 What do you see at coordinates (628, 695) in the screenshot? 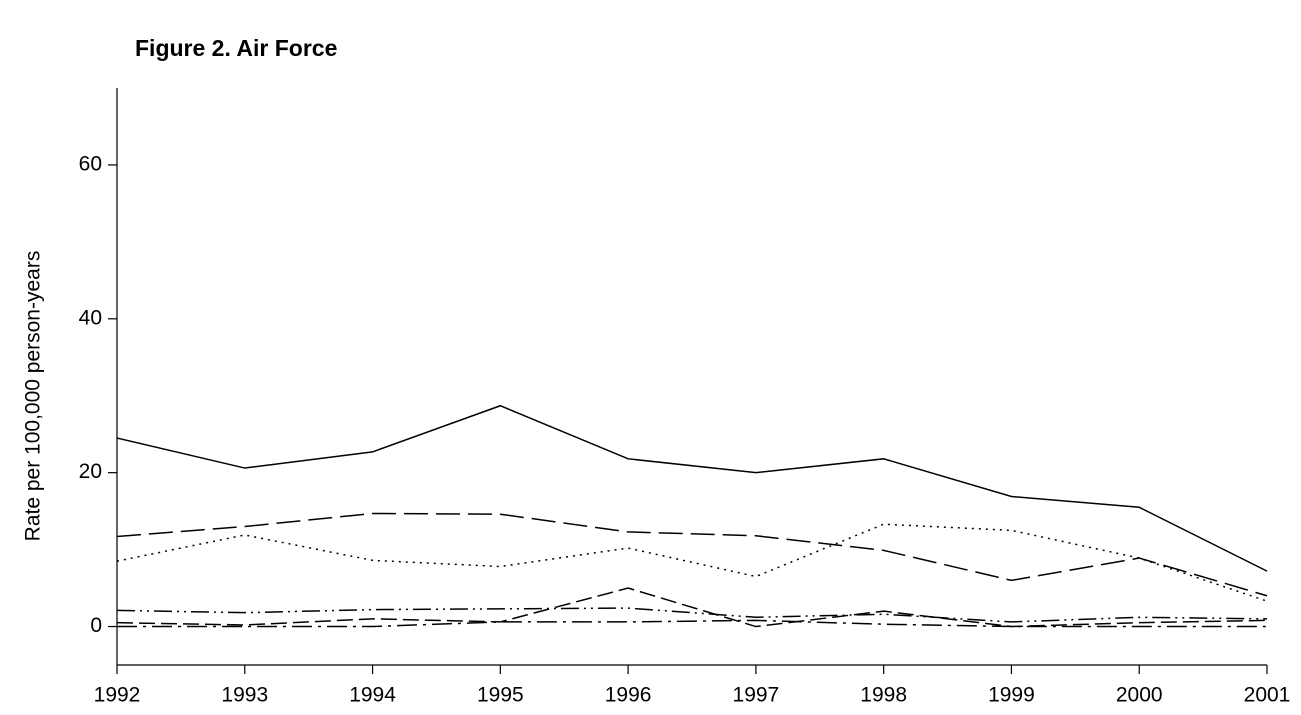
I see `x-tick-label: 1996` at bounding box center [628, 695].